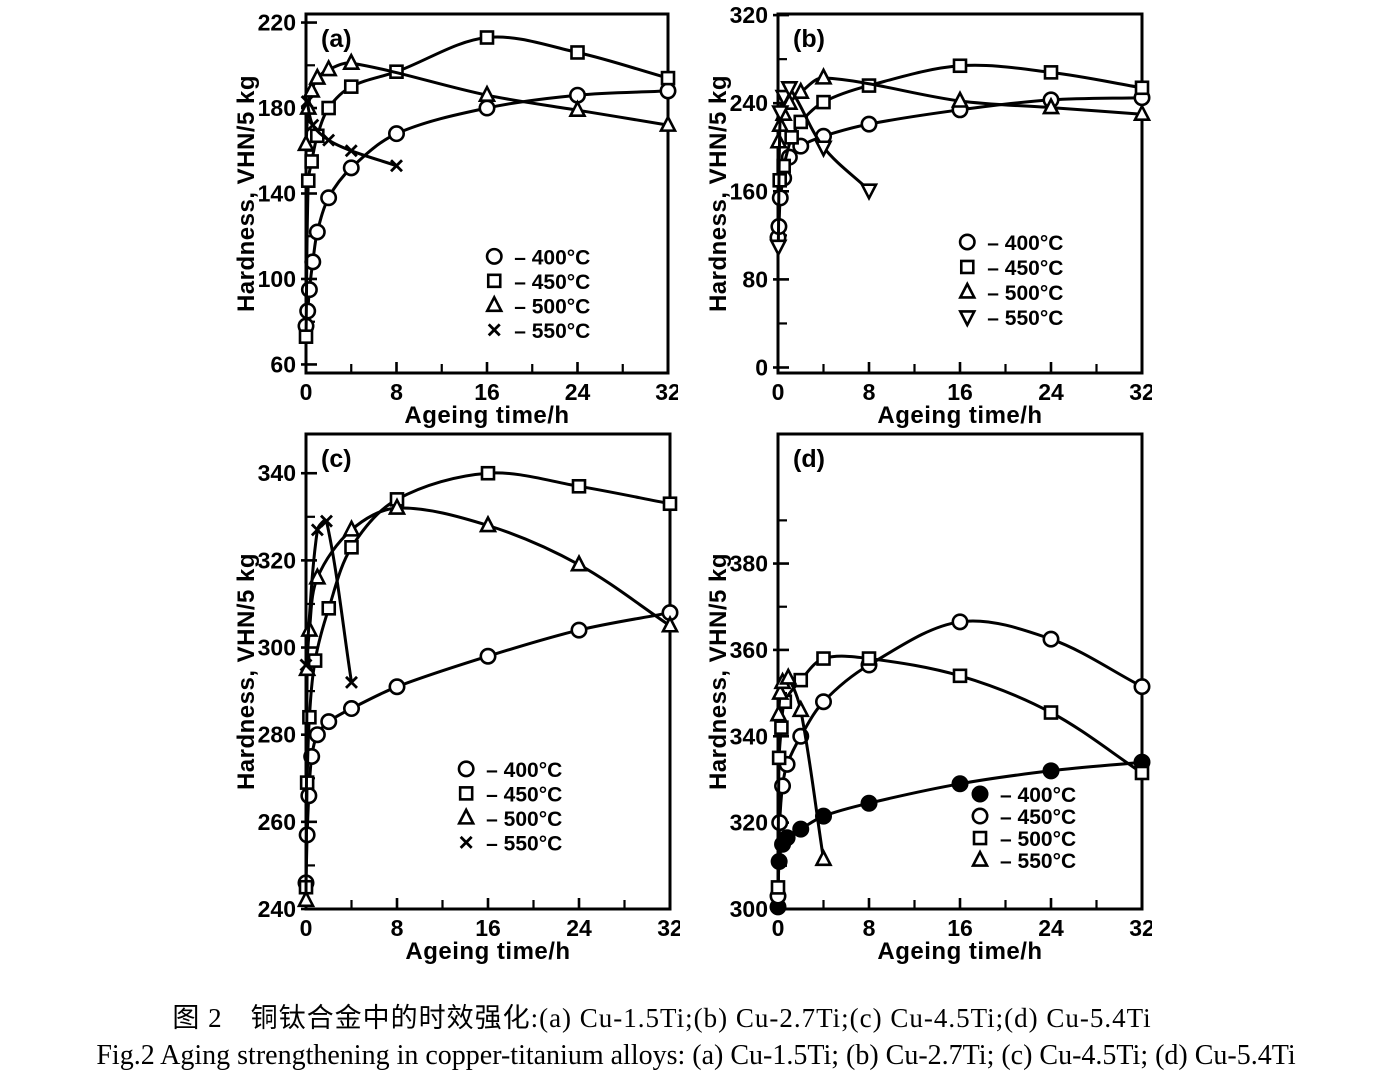 This screenshot has height=1080, width=1392. What do you see at coordinates (524, 794) in the screenshot?
I see `legend-label: – 450°C` at bounding box center [524, 794].